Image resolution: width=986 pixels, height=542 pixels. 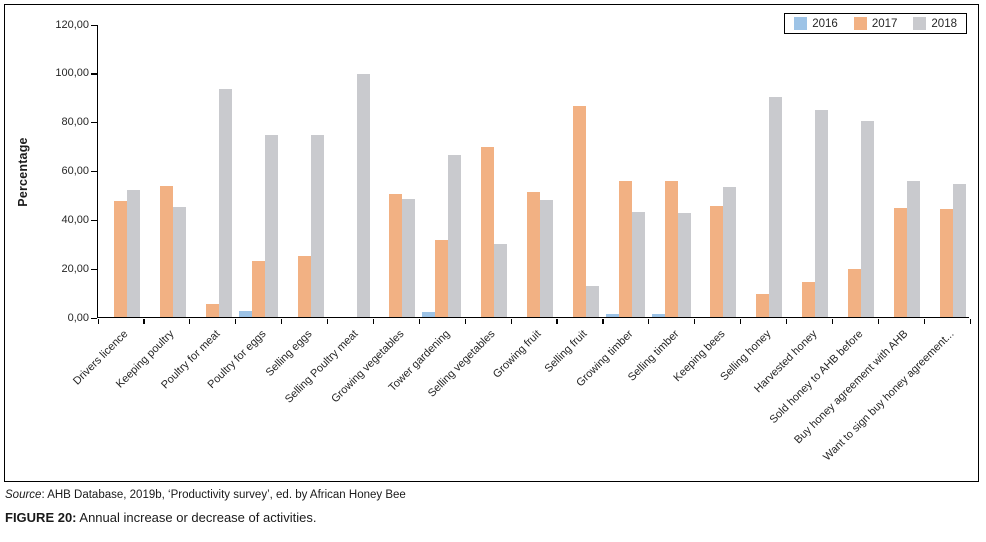 What do you see at coordinates (41, 517) in the screenshot?
I see `figure-number: FIGURE 20:` at bounding box center [41, 517].